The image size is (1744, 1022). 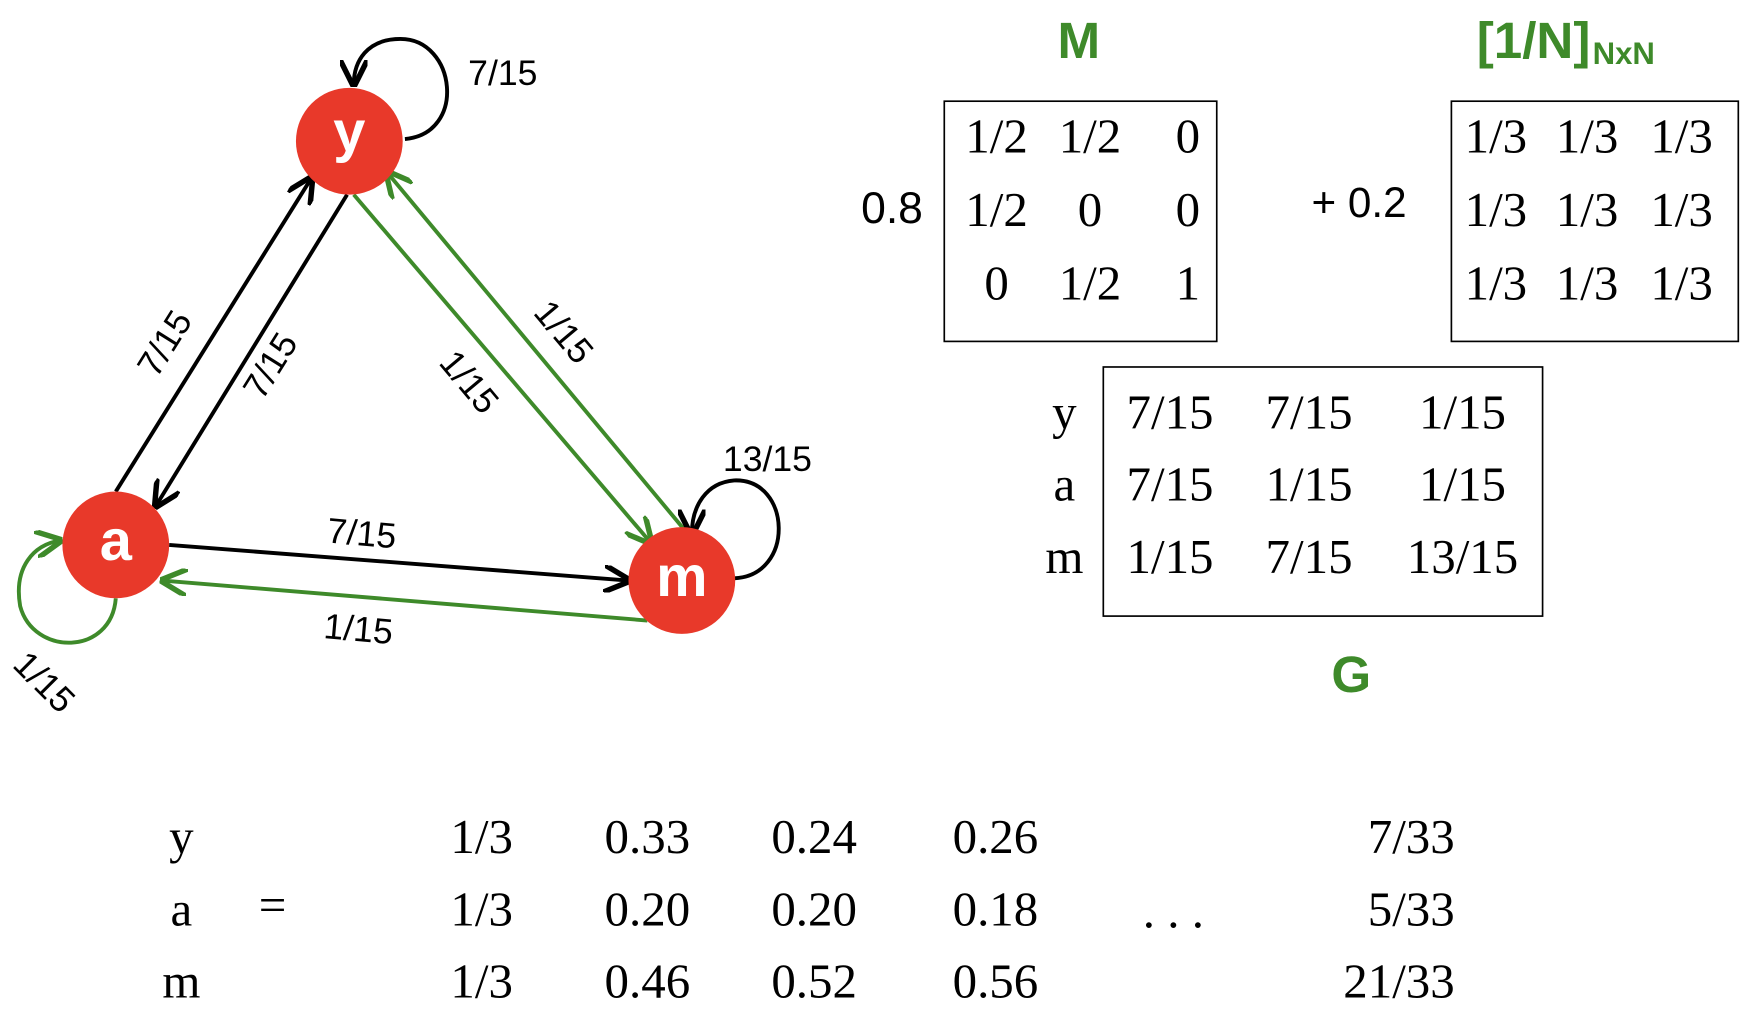 I want to click on node-label: a, so click(x=116, y=541).